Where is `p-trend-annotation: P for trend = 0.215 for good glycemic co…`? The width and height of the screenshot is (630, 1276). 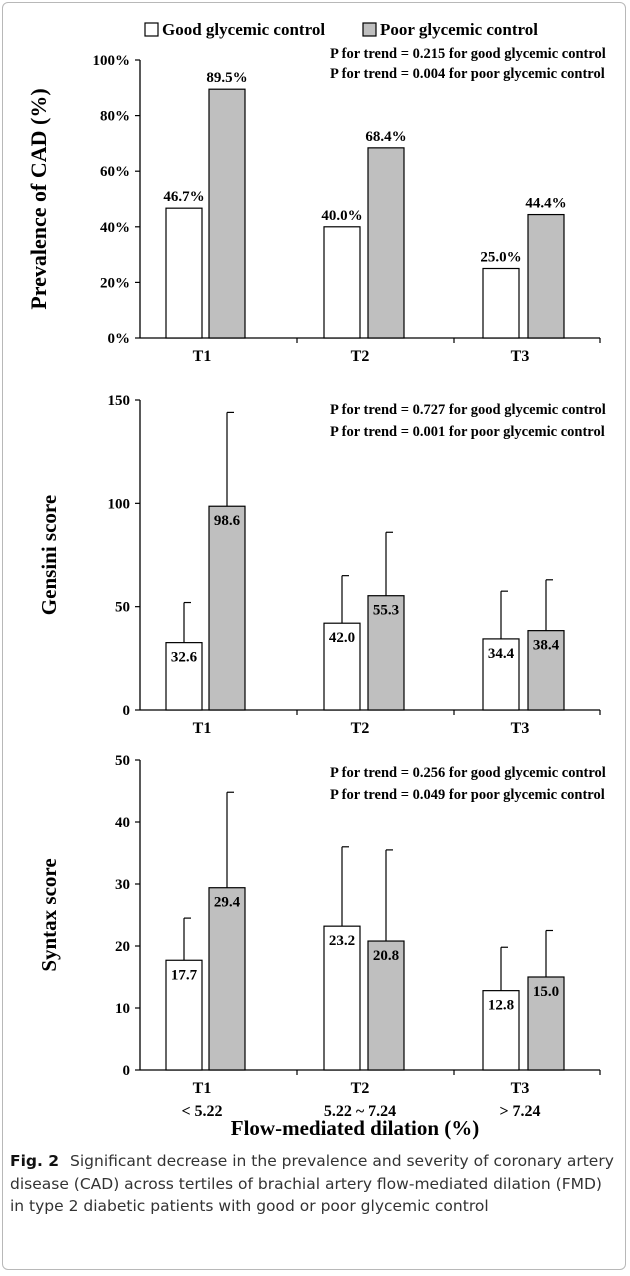 p-trend-annotation: P for trend = 0.215 for good glycemic co… is located at coordinates (468, 54).